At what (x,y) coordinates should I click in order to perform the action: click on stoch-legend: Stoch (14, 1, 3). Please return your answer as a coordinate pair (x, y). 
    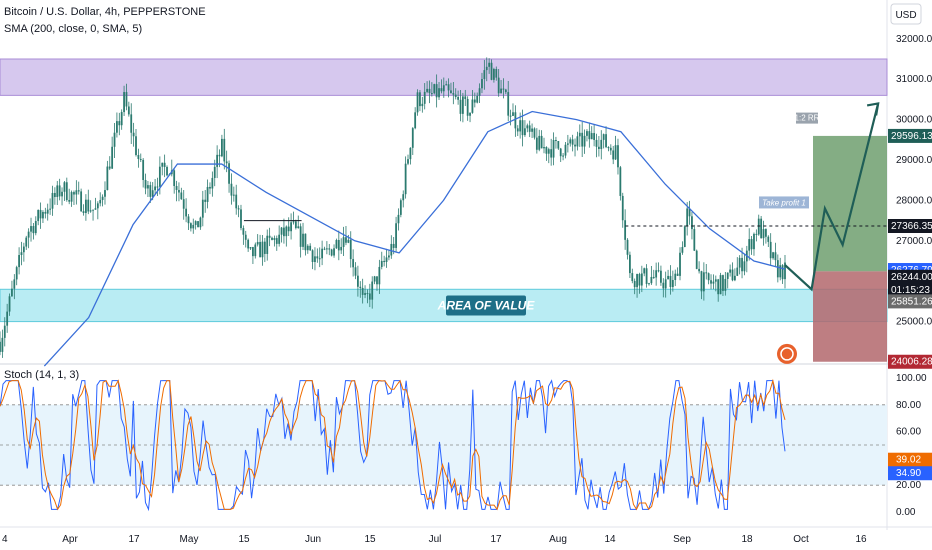
    Looking at the image, I should click on (42, 375).